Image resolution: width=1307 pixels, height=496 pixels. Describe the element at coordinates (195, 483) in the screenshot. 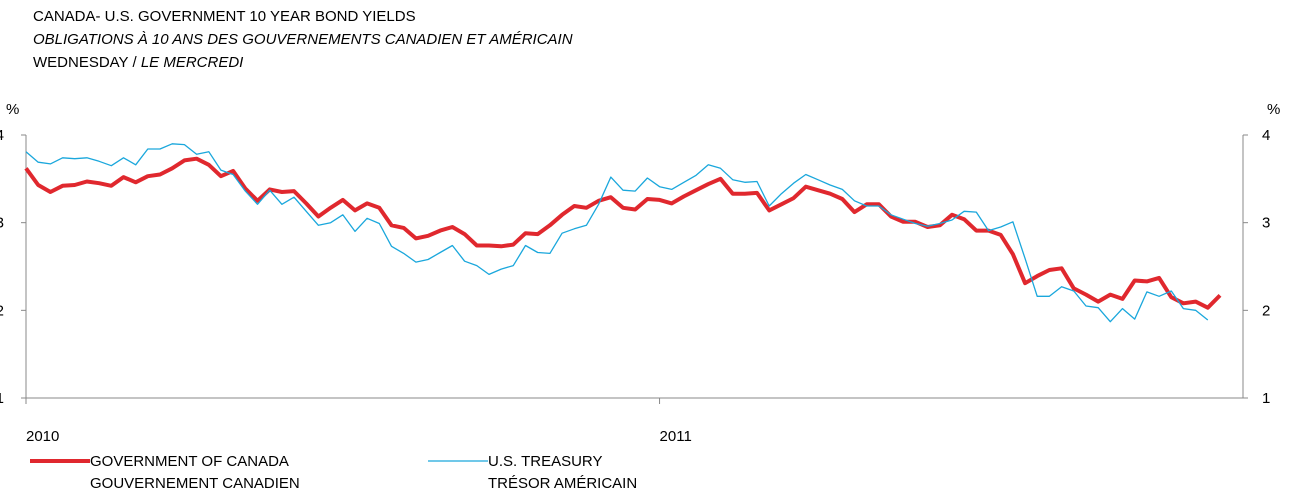

I see `legend-label-fr: GOUVERNEMENT CANADIEN` at that location.